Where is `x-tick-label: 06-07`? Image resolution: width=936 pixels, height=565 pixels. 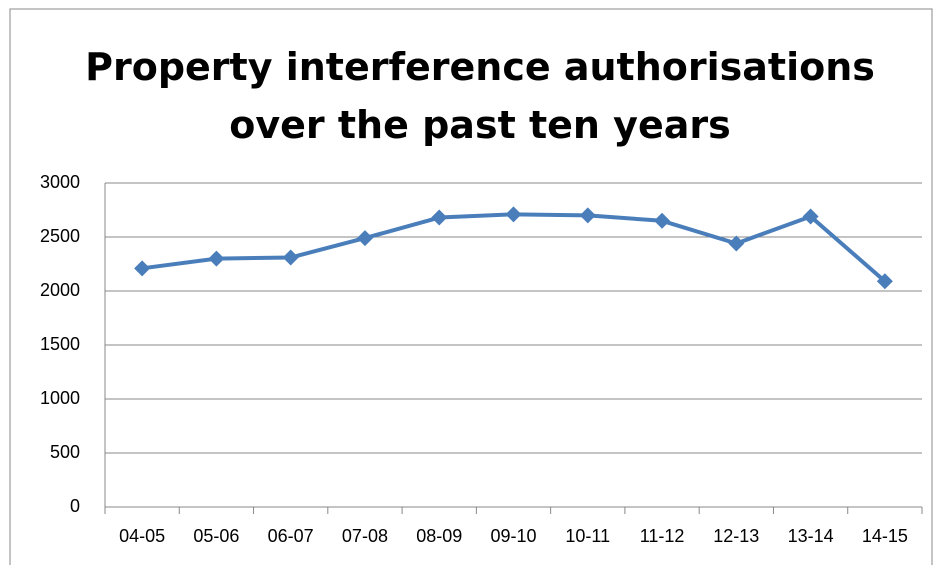
x-tick-label: 06-07 is located at coordinates (291, 536).